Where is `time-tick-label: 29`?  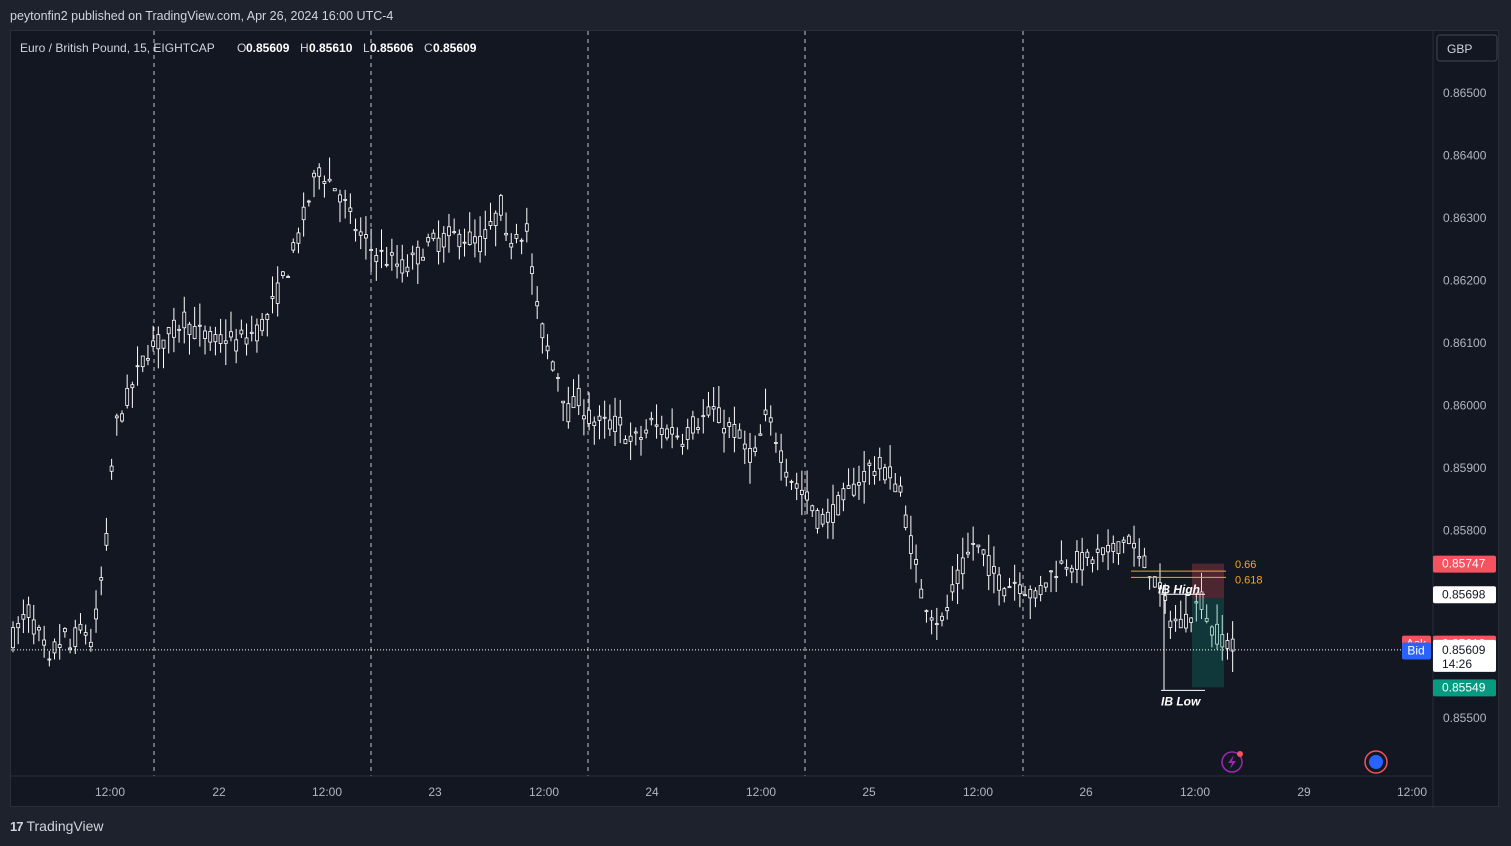 time-tick-label: 29 is located at coordinates (1304, 792).